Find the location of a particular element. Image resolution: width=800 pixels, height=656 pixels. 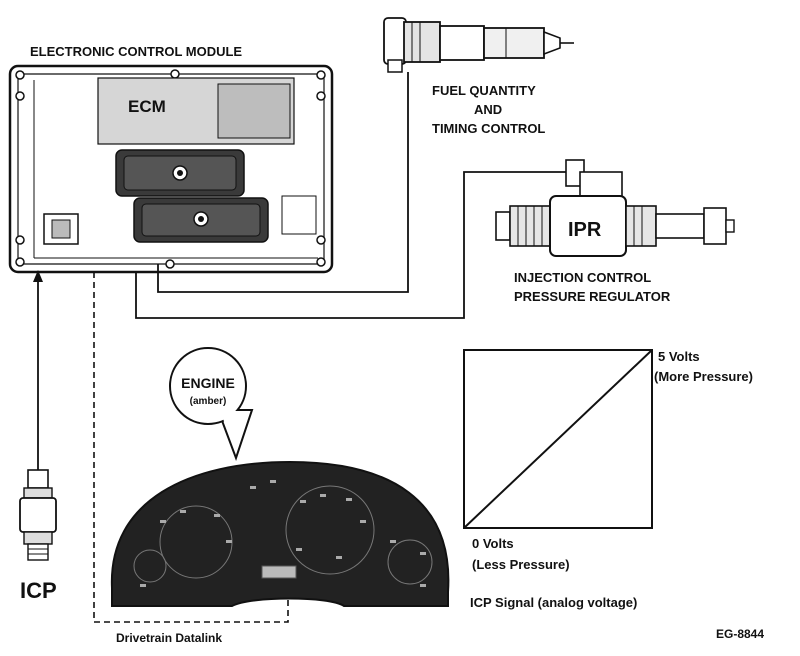

signal-line is located at coordinates (558, 439).